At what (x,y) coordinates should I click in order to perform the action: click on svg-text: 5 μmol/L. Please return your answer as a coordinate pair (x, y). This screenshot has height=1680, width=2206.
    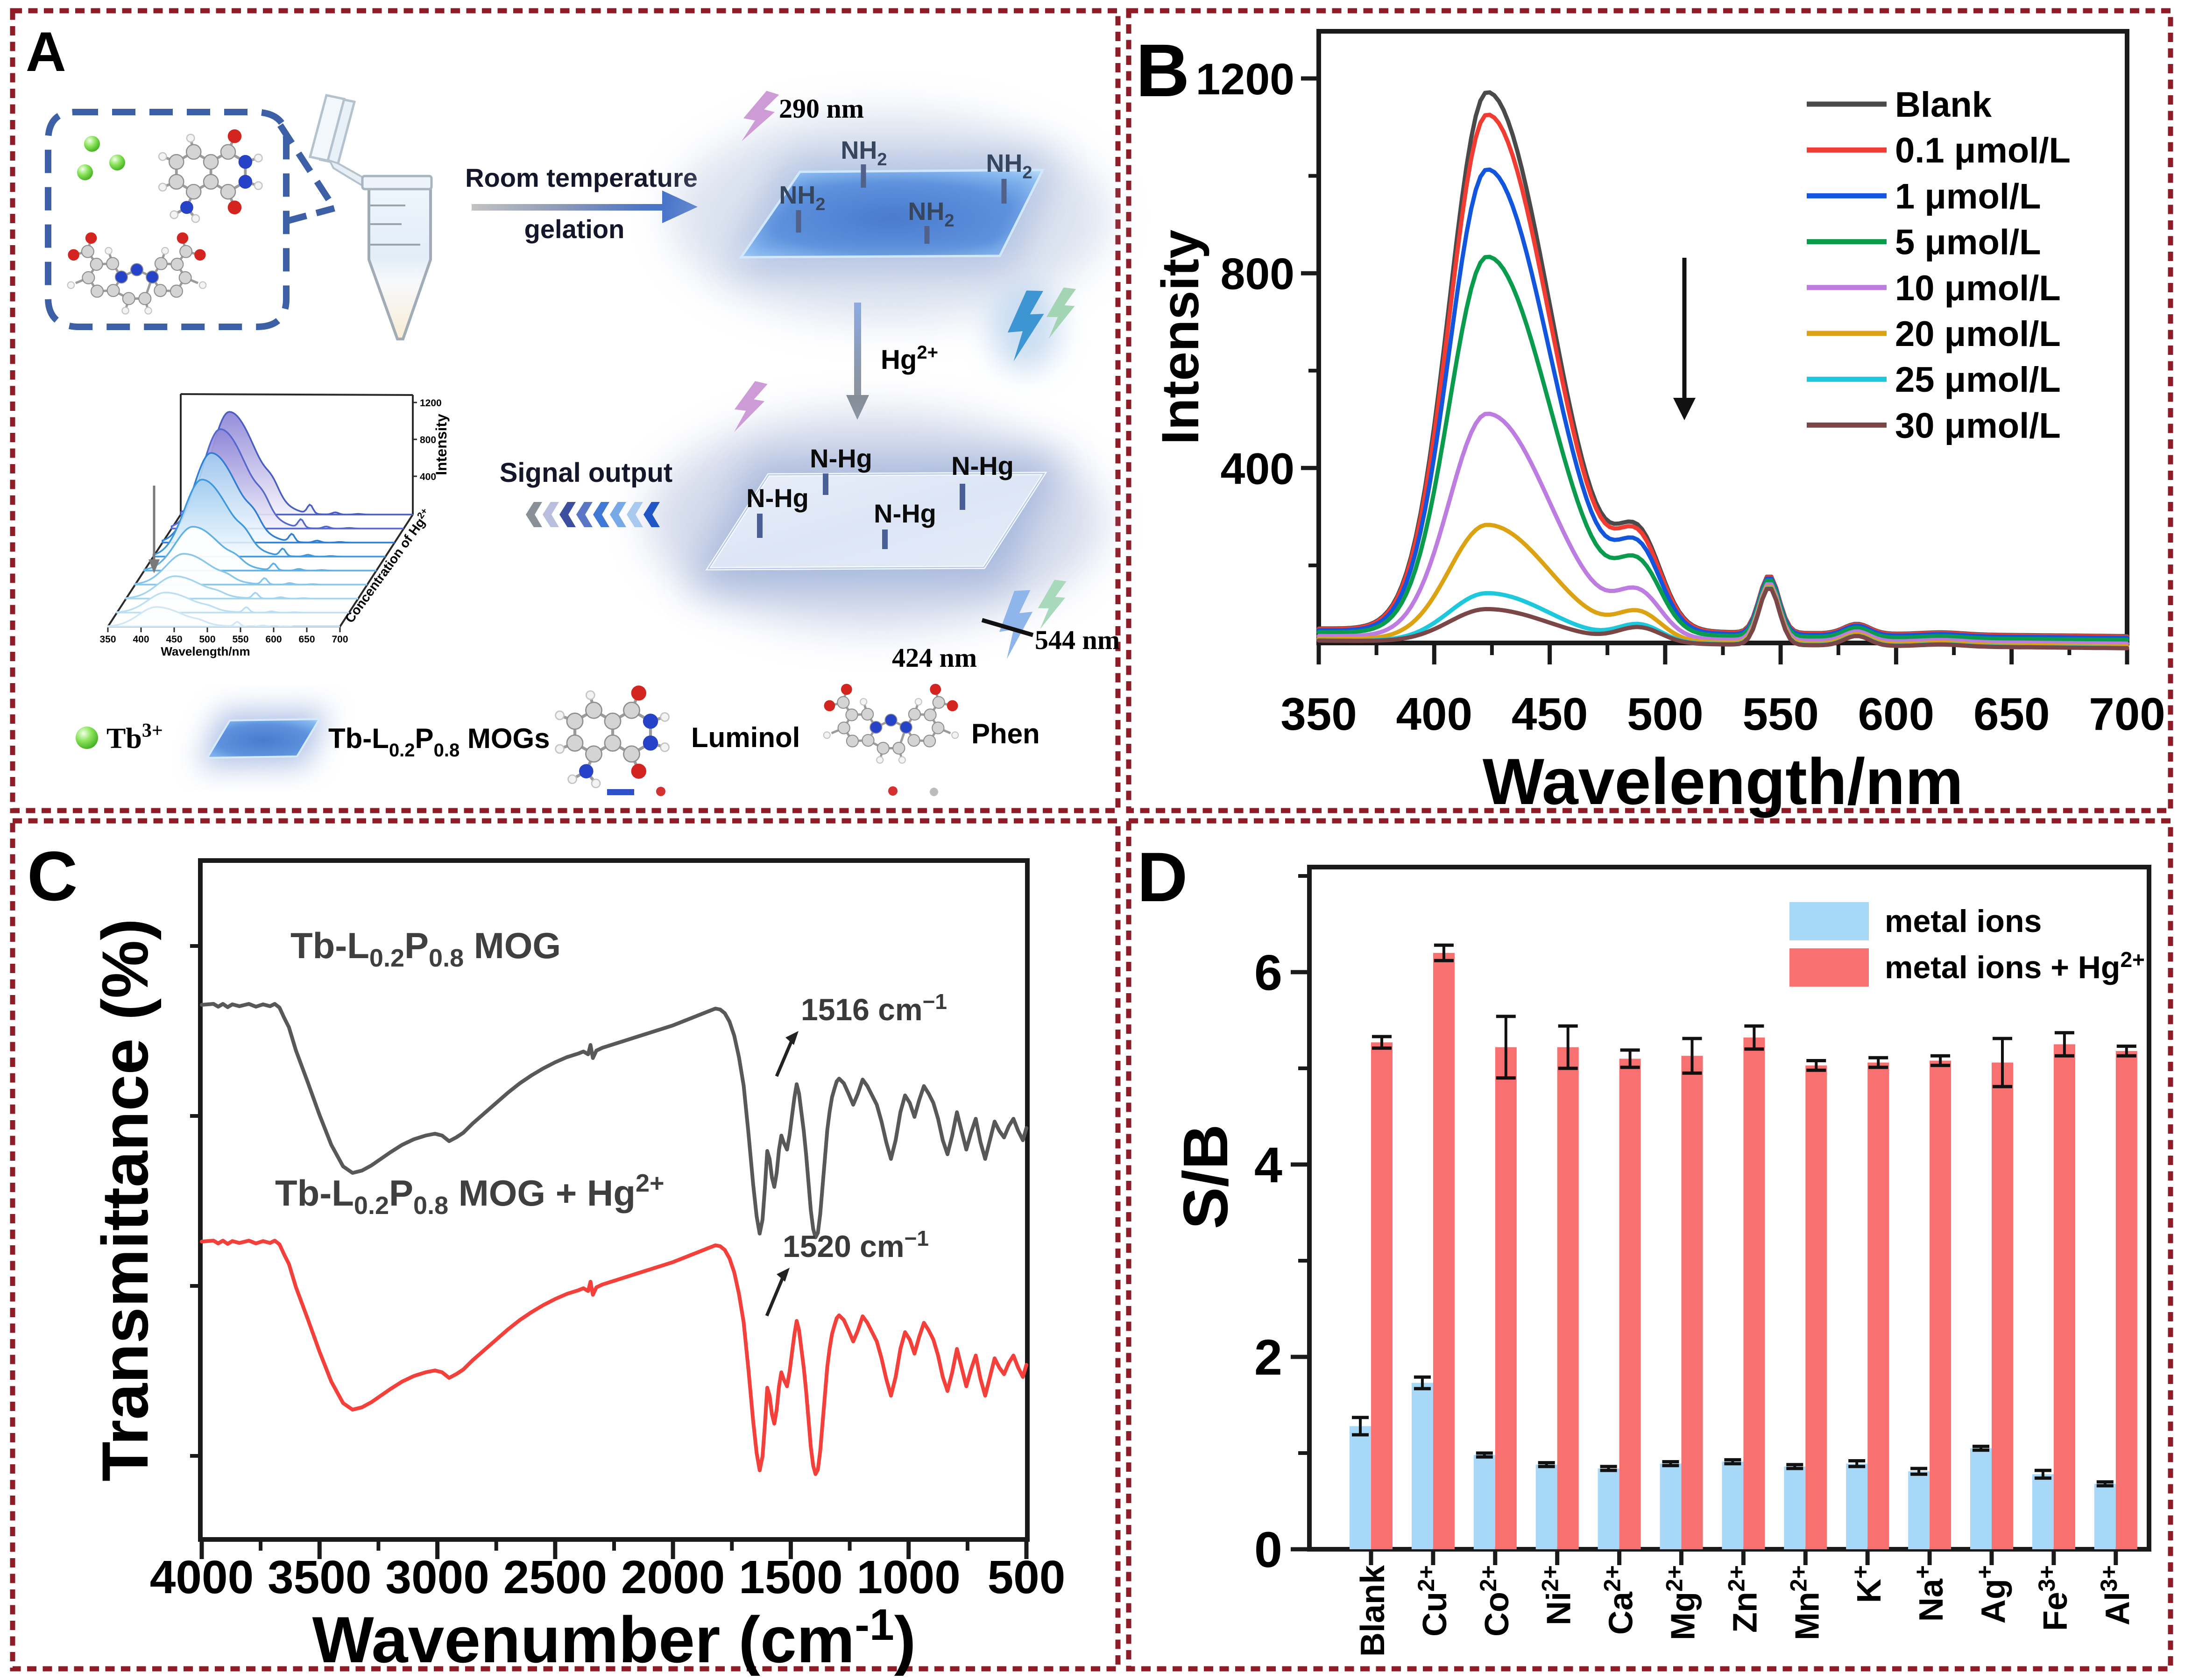
    Looking at the image, I should click on (1968, 242).